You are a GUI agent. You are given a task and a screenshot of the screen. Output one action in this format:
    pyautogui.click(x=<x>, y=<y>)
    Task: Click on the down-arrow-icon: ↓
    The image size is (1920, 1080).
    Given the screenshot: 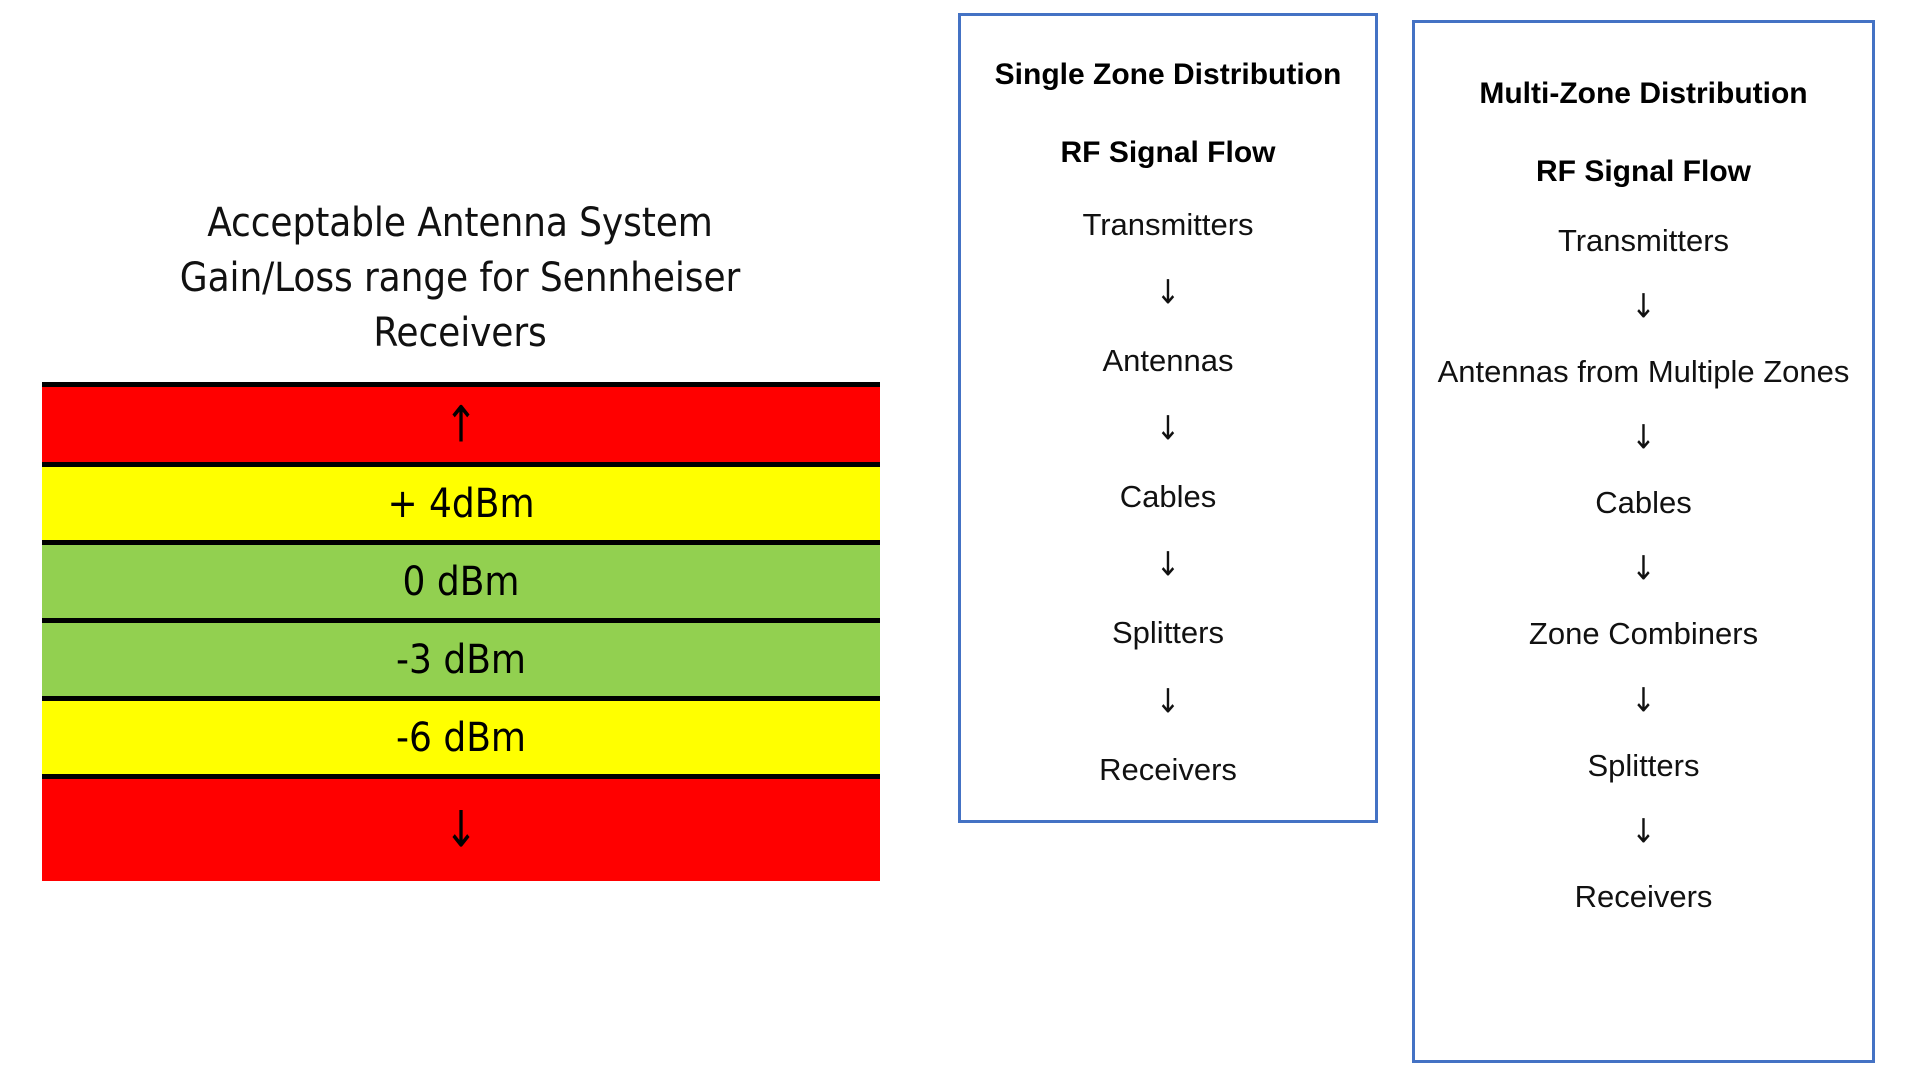 What is the action you would take?
    pyautogui.click(x=461, y=830)
    